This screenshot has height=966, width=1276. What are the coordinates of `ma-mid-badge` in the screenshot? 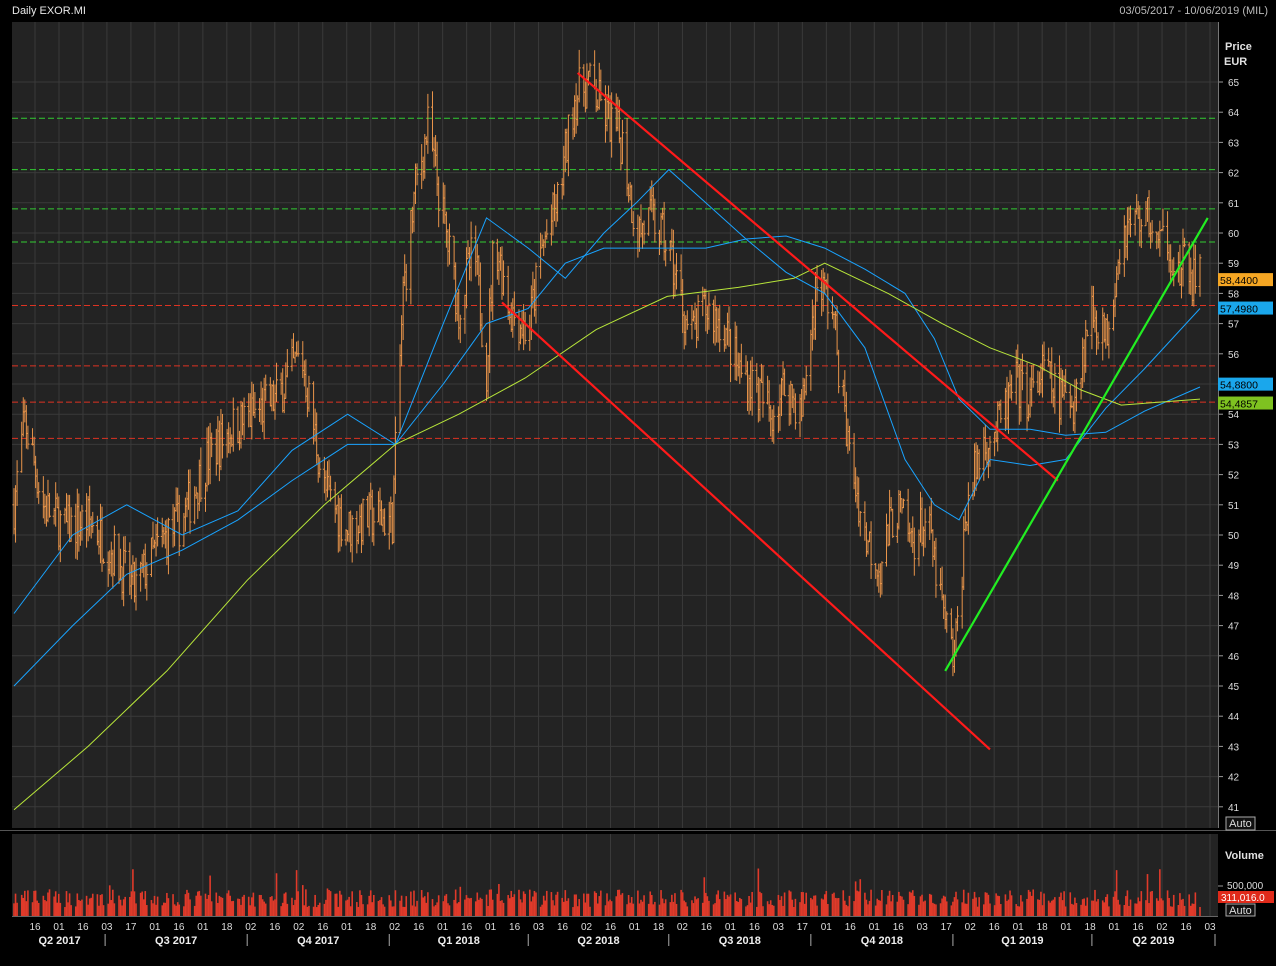 It's located at (1245, 384).